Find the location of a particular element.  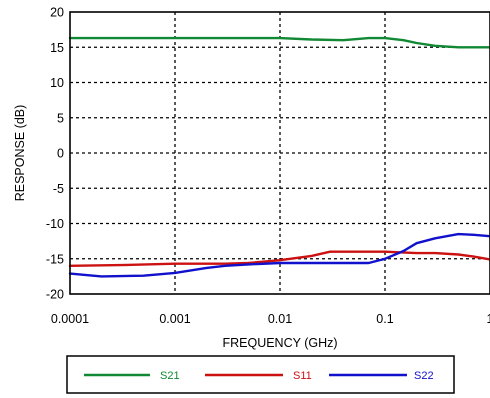

series-line-s11 is located at coordinates (279, 258).